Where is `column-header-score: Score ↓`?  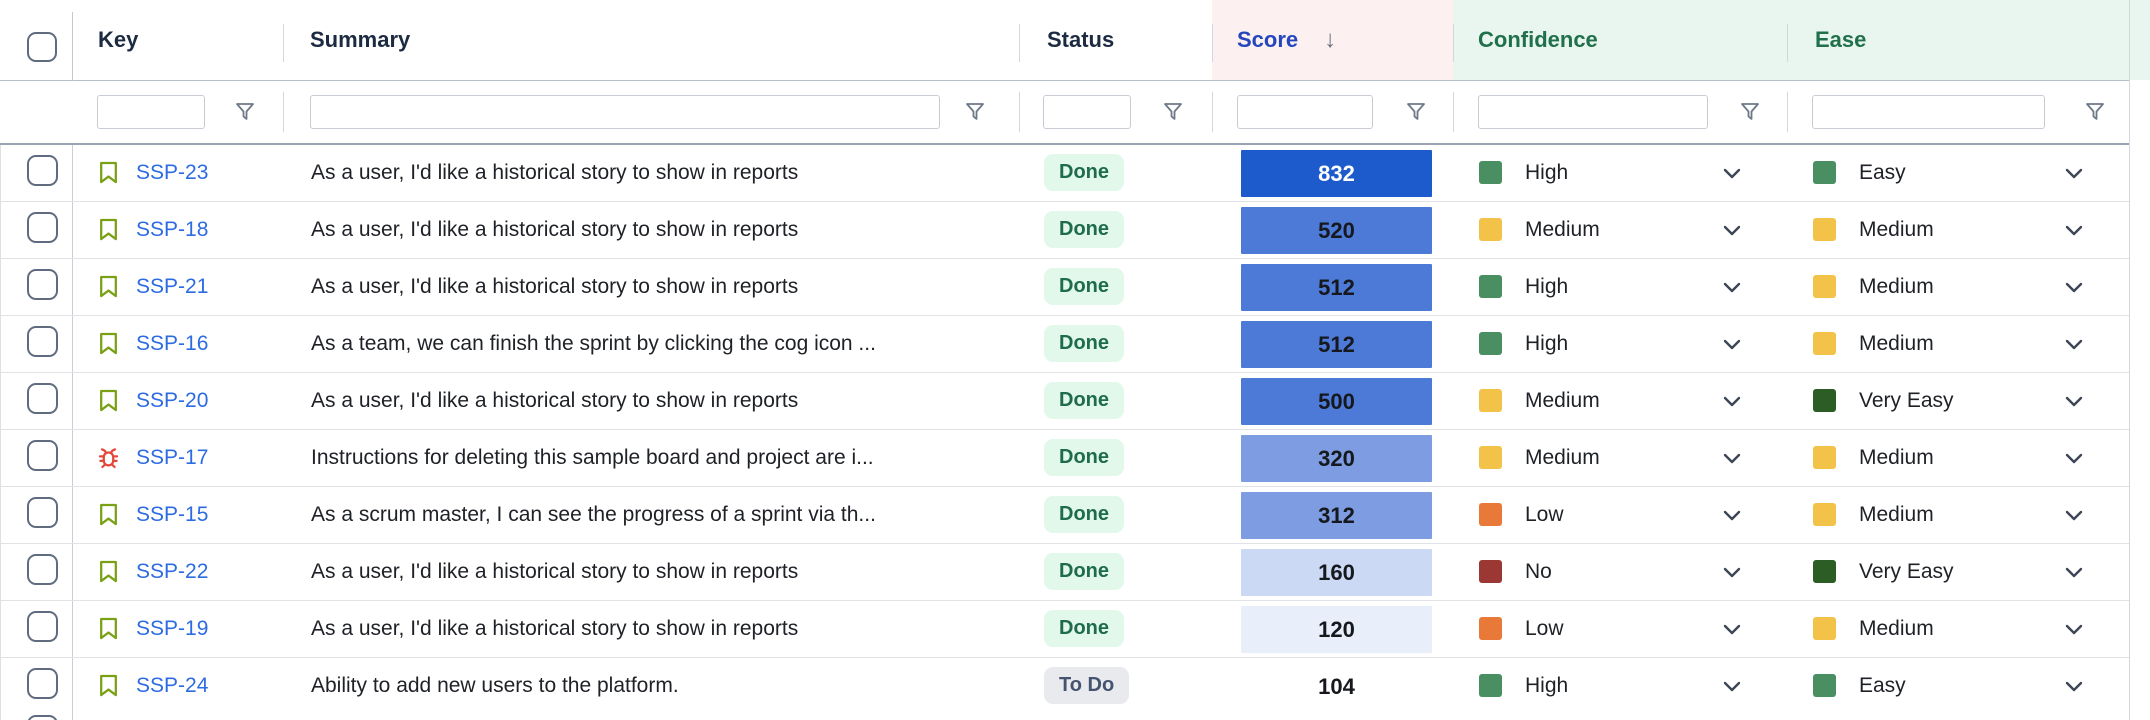
column-header-score: Score ↓ is located at coordinates (1332, 40).